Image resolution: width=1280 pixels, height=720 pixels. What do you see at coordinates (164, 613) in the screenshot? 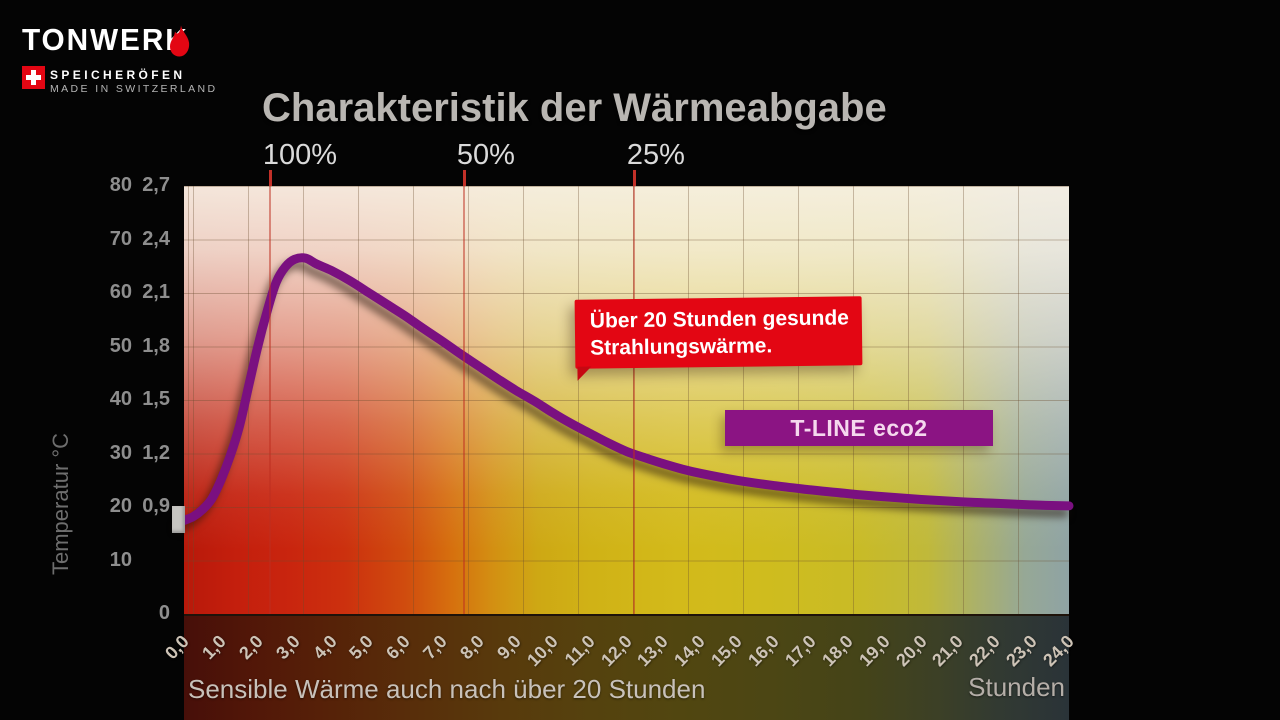
I see `y-tick-alt: 0` at bounding box center [164, 613].